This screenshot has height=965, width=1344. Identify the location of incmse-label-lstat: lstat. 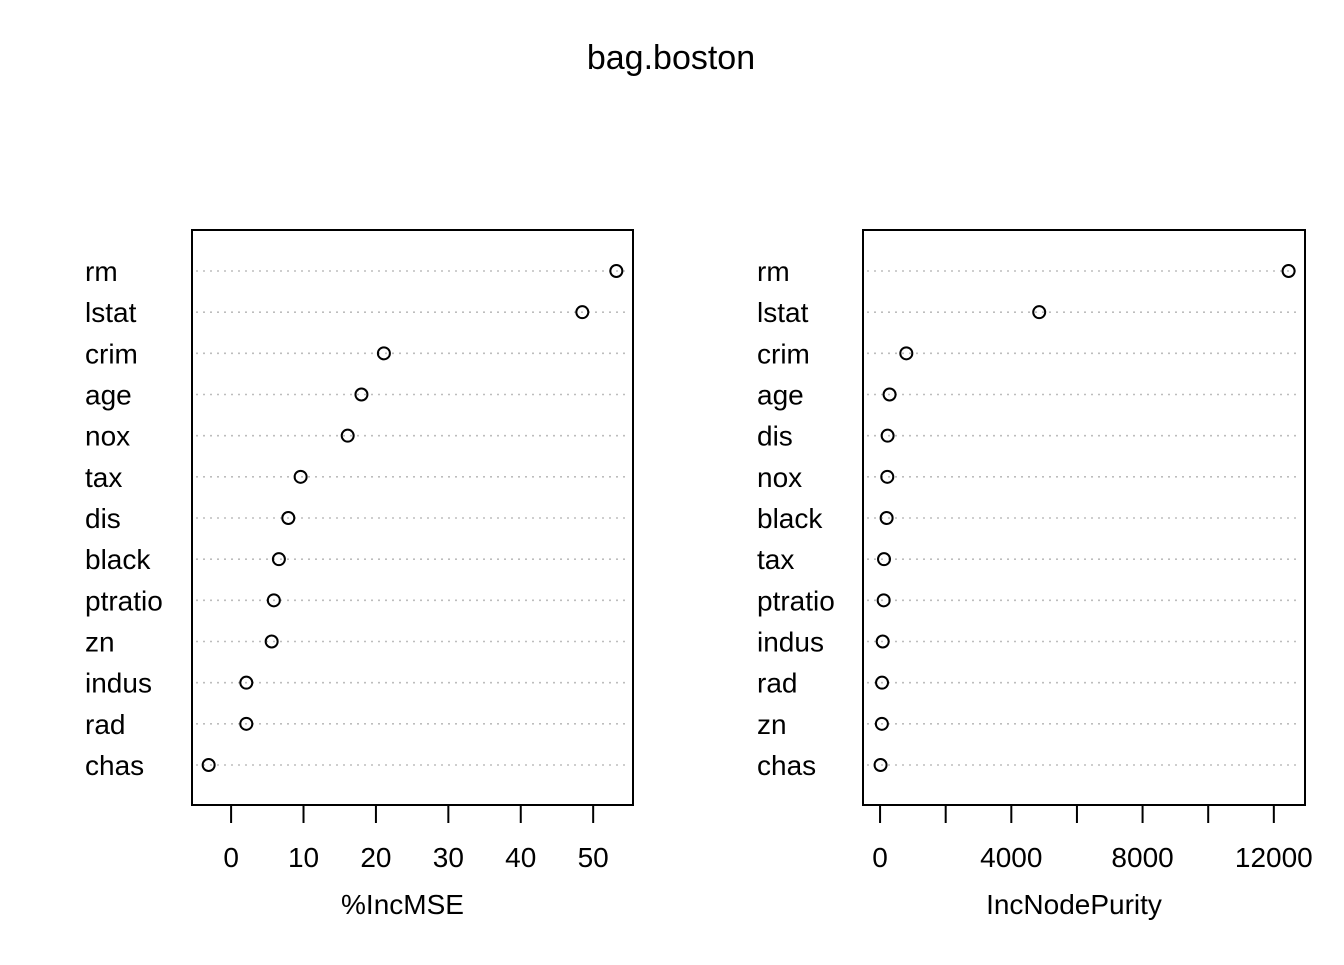
(111, 312).